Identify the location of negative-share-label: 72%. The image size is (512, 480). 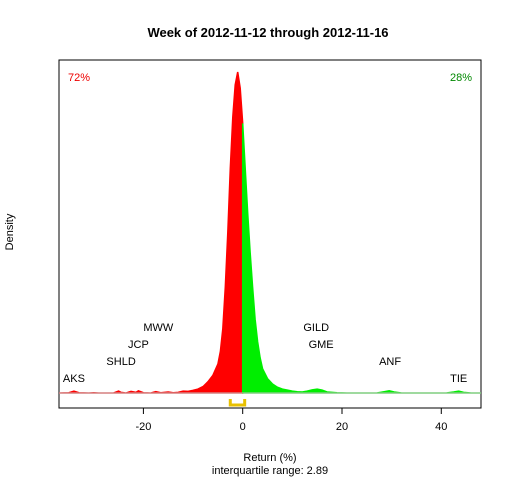
(79, 78).